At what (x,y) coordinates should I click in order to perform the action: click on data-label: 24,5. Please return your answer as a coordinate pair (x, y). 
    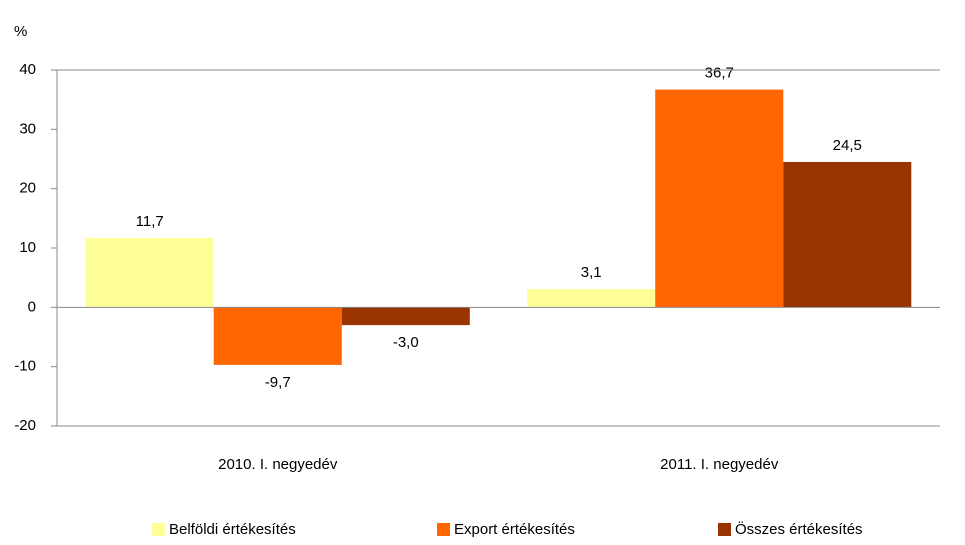
    Looking at the image, I should click on (847, 145).